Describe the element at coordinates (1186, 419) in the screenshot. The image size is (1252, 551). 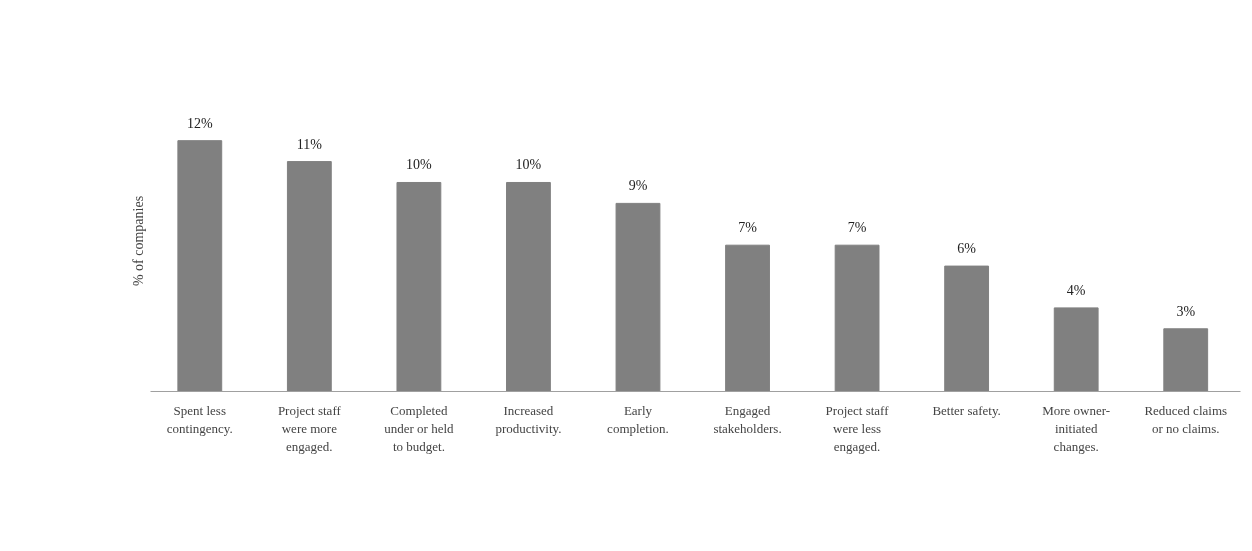
I see `x-tick-label: Reduced claims or no claims.` at that location.